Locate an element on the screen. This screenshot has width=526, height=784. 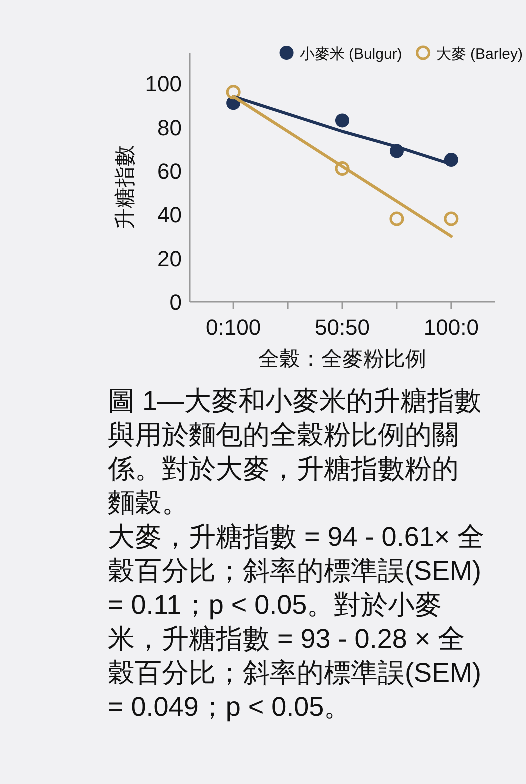
y-tick-label: 80 is located at coordinates (170, 127).